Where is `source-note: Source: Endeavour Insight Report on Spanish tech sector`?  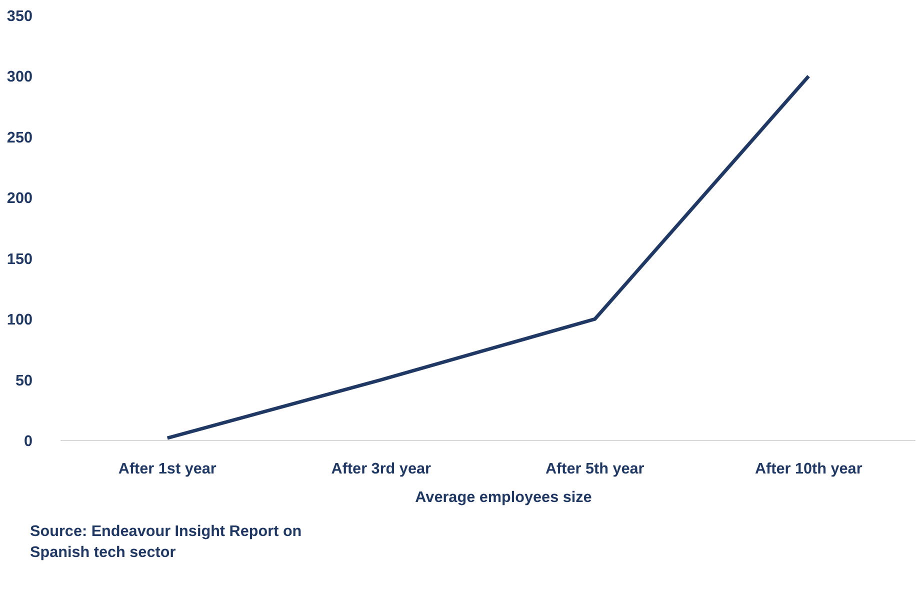 source-note: Source: Endeavour Insight Report on Spanish tech sector is located at coordinates (166, 543).